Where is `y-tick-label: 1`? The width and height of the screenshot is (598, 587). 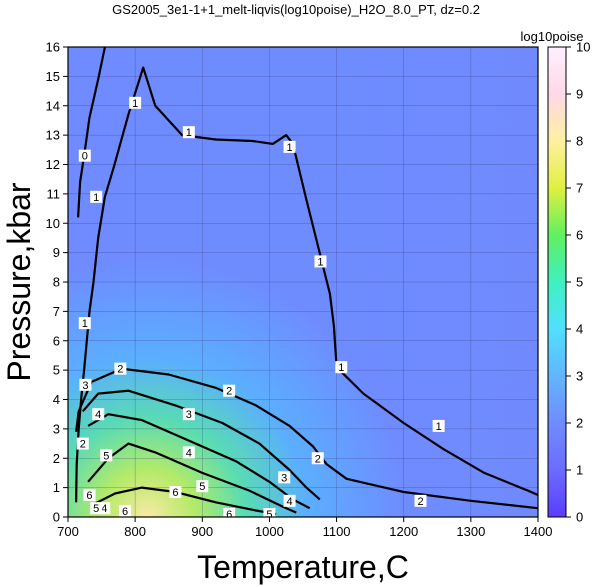 y-tick-label: 1 is located at coordinates (56, 487).